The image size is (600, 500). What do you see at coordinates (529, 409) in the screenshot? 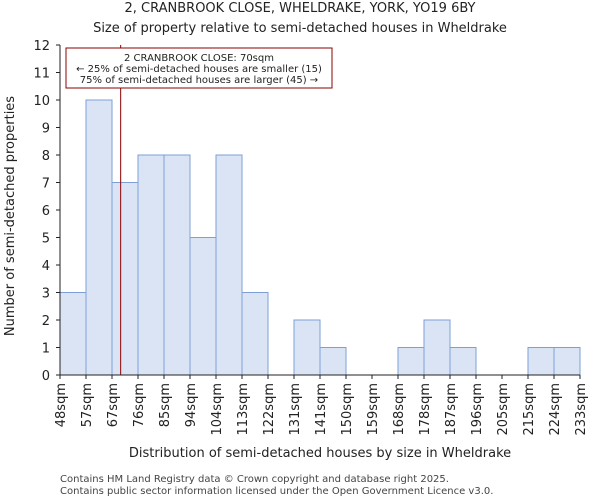
I see `x-tick-label: 215sqm` at bounding box center [529, 409].